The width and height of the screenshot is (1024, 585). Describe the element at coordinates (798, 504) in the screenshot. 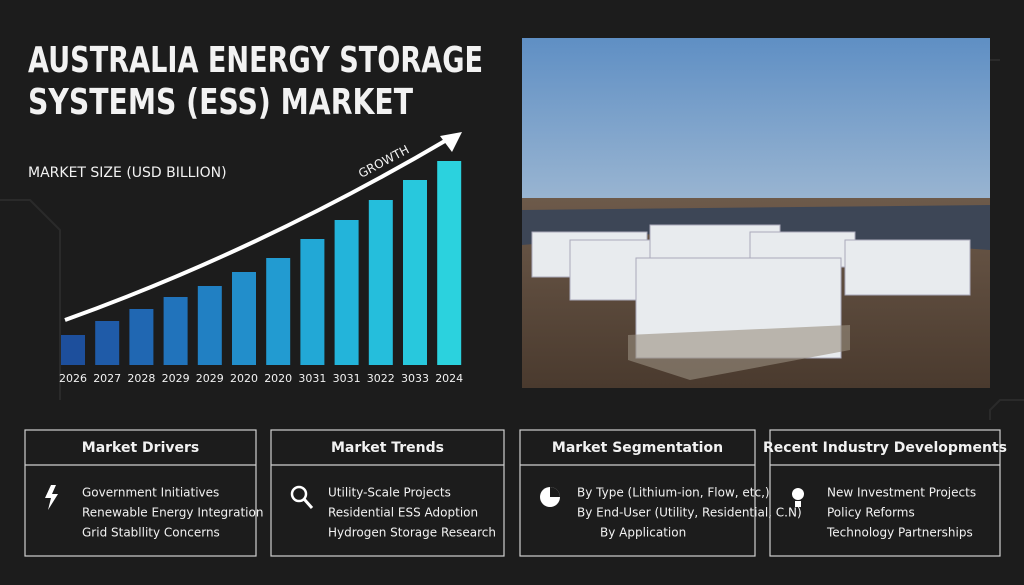

I see `icon-bulb-base` at that location.